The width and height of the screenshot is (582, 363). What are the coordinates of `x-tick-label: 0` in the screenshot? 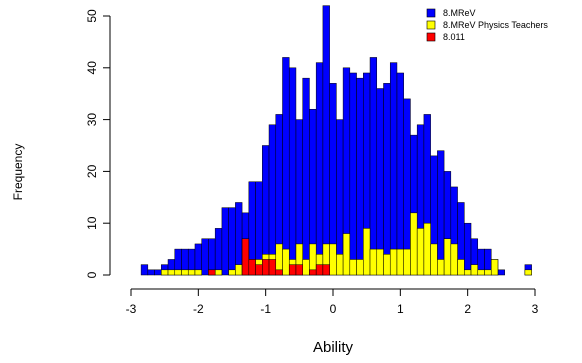 It's located at (333, 309).